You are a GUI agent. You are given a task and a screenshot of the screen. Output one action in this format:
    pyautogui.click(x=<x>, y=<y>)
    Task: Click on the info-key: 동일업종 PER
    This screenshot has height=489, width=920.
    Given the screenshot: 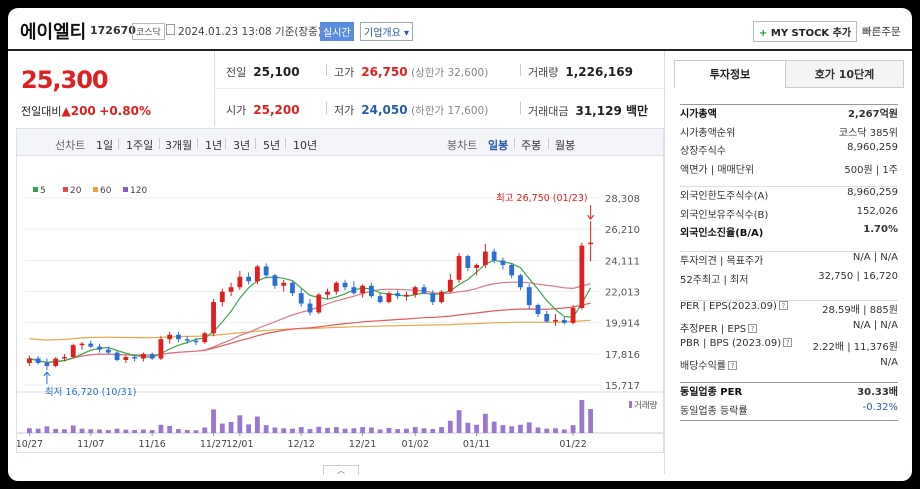 What is the action you would take?
    pyautogui.click(x=711, y=392)
    